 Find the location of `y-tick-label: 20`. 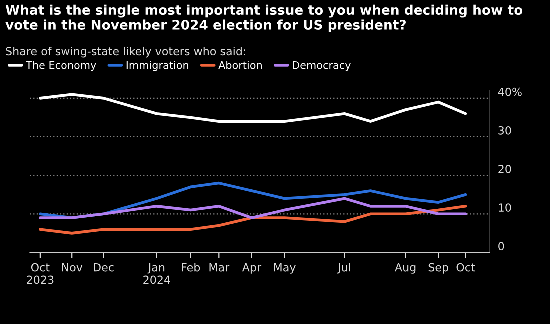

y-tick-label: 20 is located at coordinates (505, 169).